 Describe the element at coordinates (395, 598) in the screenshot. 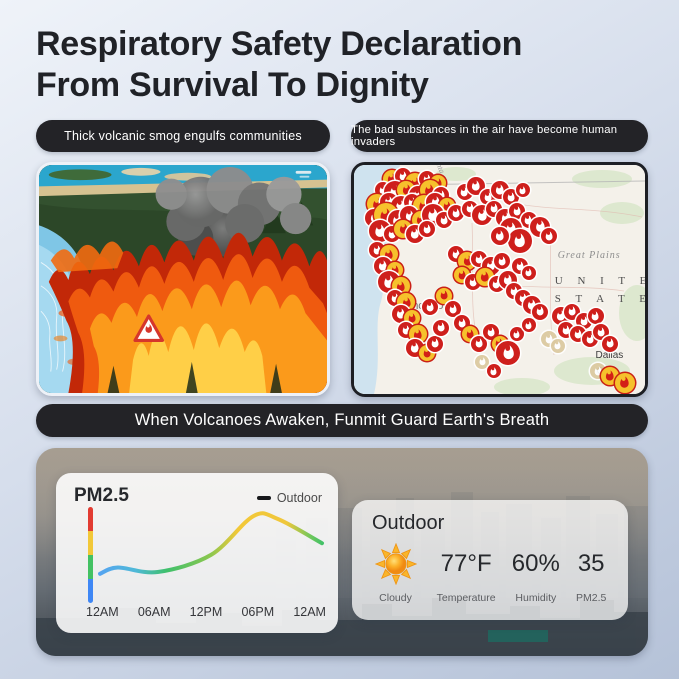

I see `weather-stat-label: Cloudy` at that location.